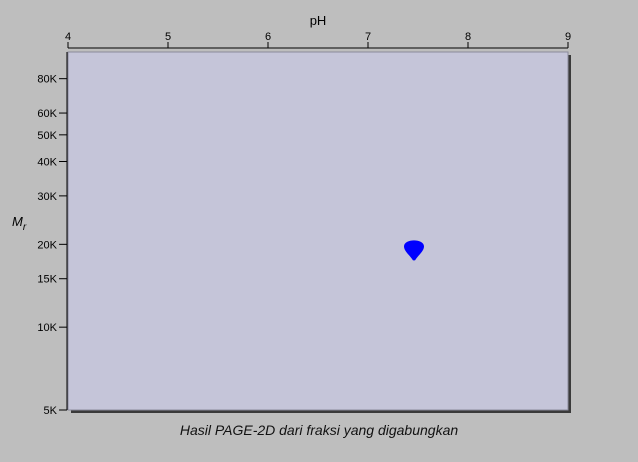  I want to click on x-tick-label: 8, so click(468, 37).